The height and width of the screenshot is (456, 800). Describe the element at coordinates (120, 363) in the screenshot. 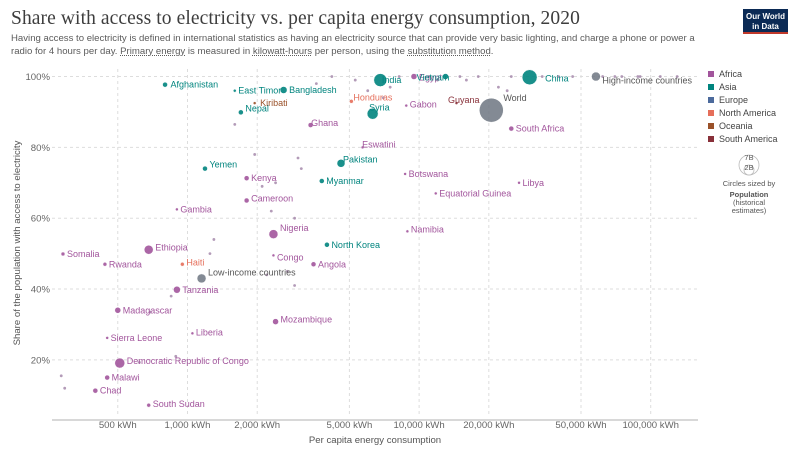

I see `point-democratic-republic-of-congo` at that location.